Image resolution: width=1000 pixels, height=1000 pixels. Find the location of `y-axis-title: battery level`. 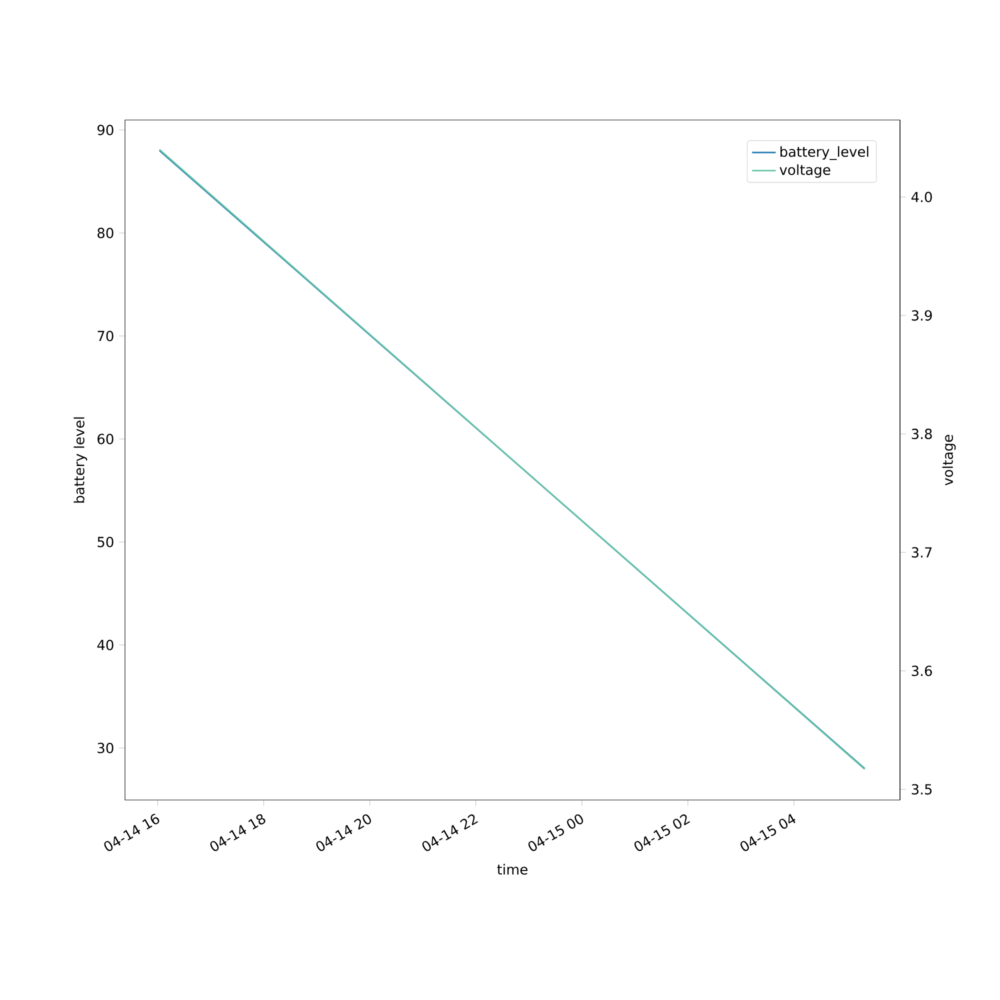

y-axis-title: battery level is located at coordinates (81, 460).